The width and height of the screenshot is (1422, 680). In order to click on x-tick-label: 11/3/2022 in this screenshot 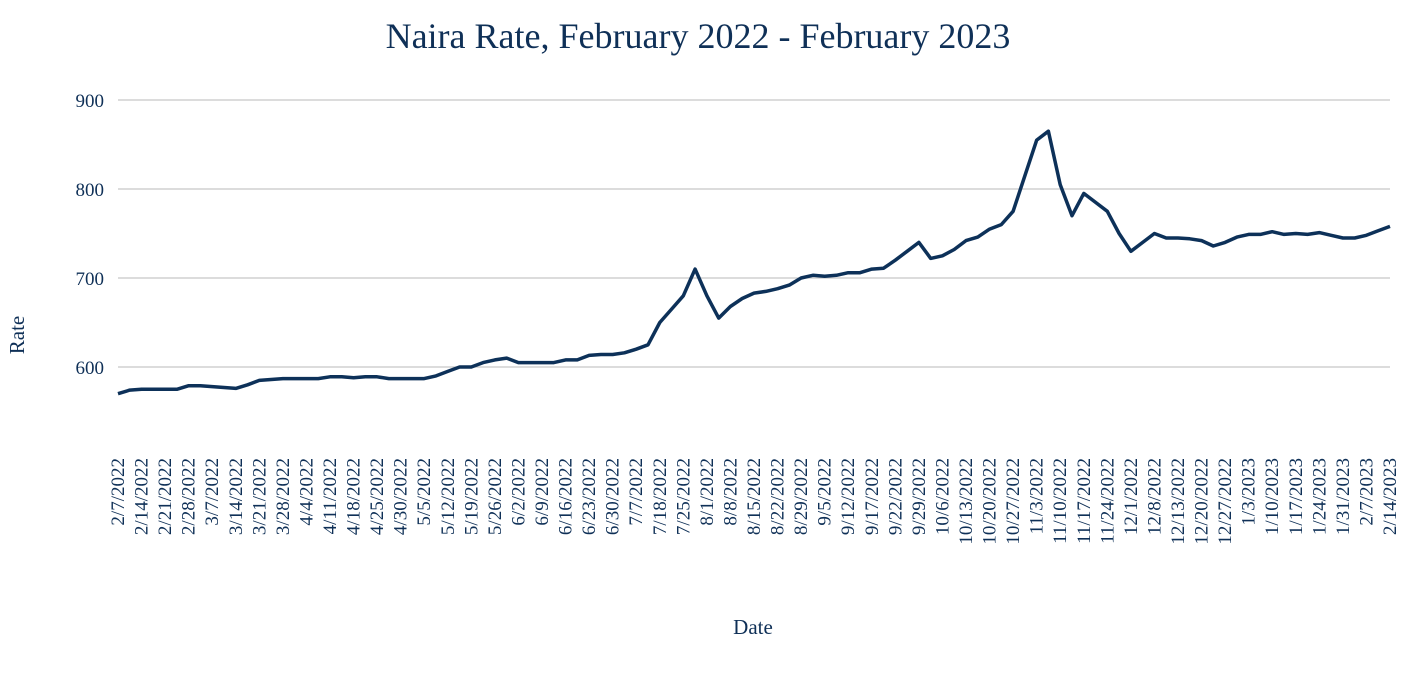, I will do `click(1037, 496)`.